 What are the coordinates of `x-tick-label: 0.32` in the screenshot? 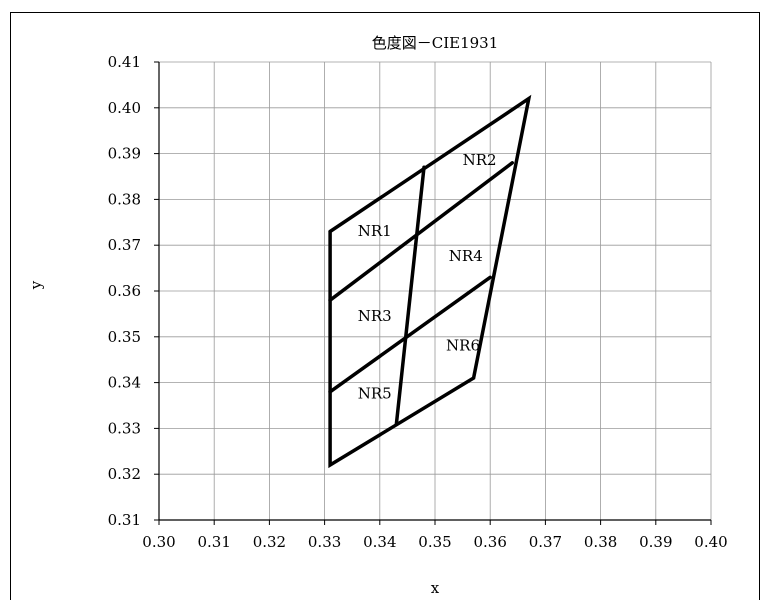 It's located at (269, 542).